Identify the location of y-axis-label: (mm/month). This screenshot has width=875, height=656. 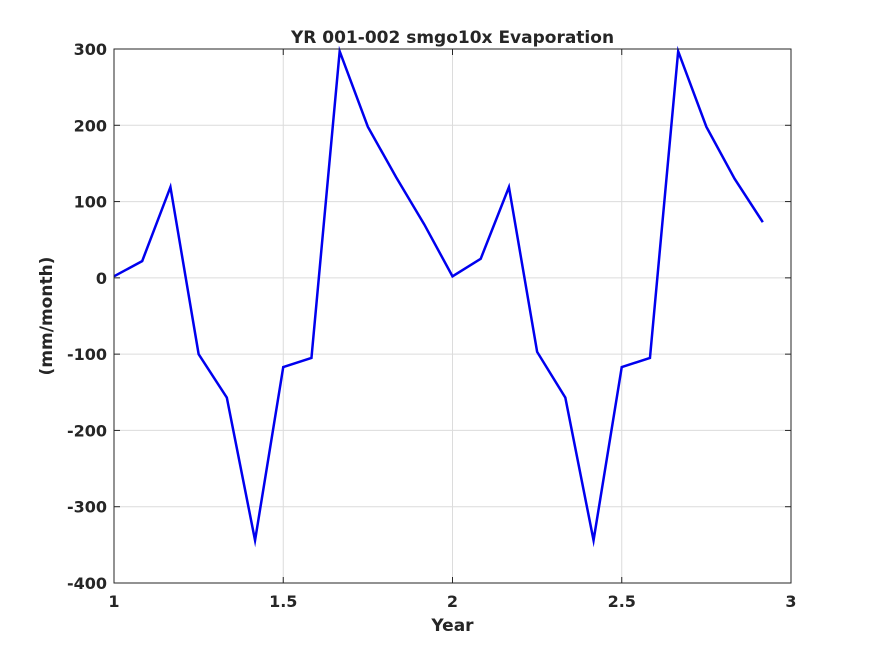
(47, 316).